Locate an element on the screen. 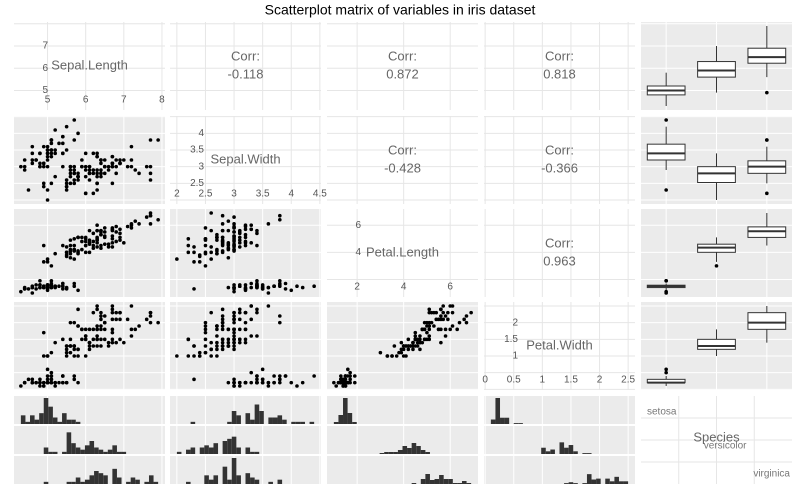  y-tick-label: 2 is located at coordinates (515, 322).